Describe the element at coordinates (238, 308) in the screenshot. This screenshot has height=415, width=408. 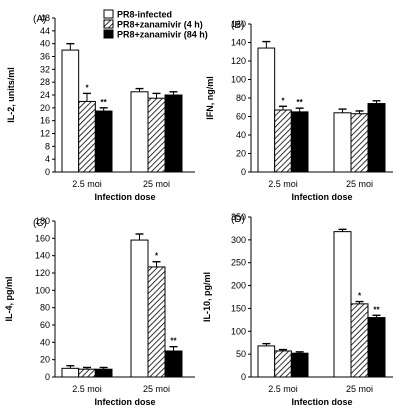
I see `y-tick-label: 150` at that location.